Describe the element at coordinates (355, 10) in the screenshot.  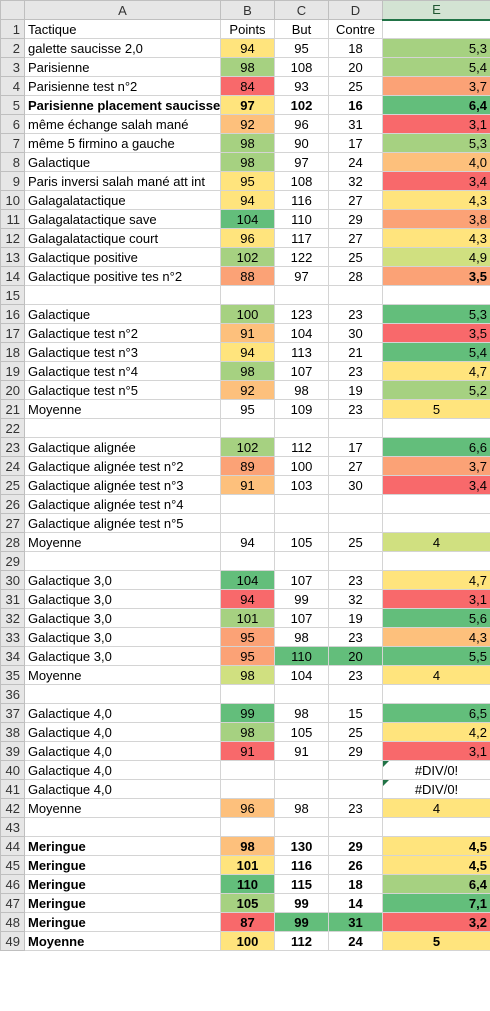
I see `column-header-d: D` at that location.